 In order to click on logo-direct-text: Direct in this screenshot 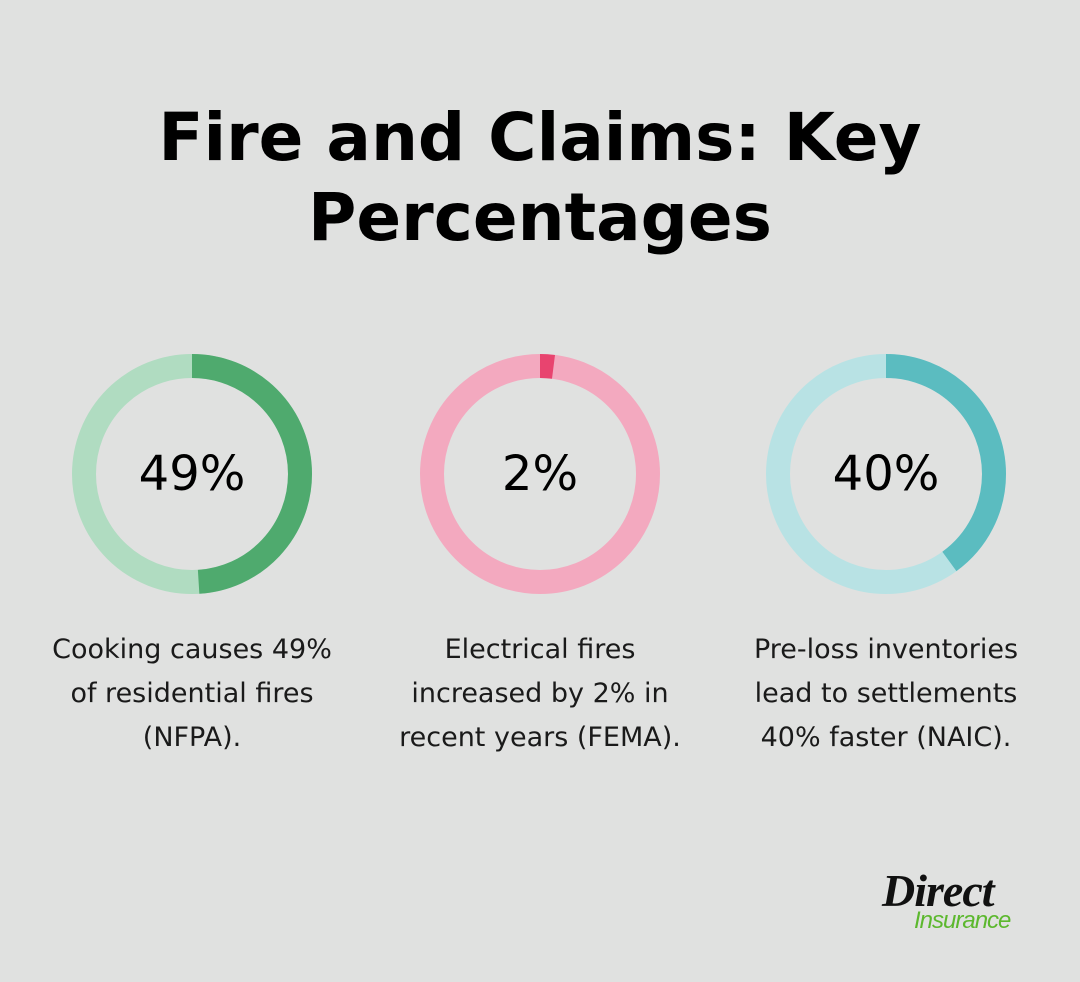, I will do `click(938, 890)`.